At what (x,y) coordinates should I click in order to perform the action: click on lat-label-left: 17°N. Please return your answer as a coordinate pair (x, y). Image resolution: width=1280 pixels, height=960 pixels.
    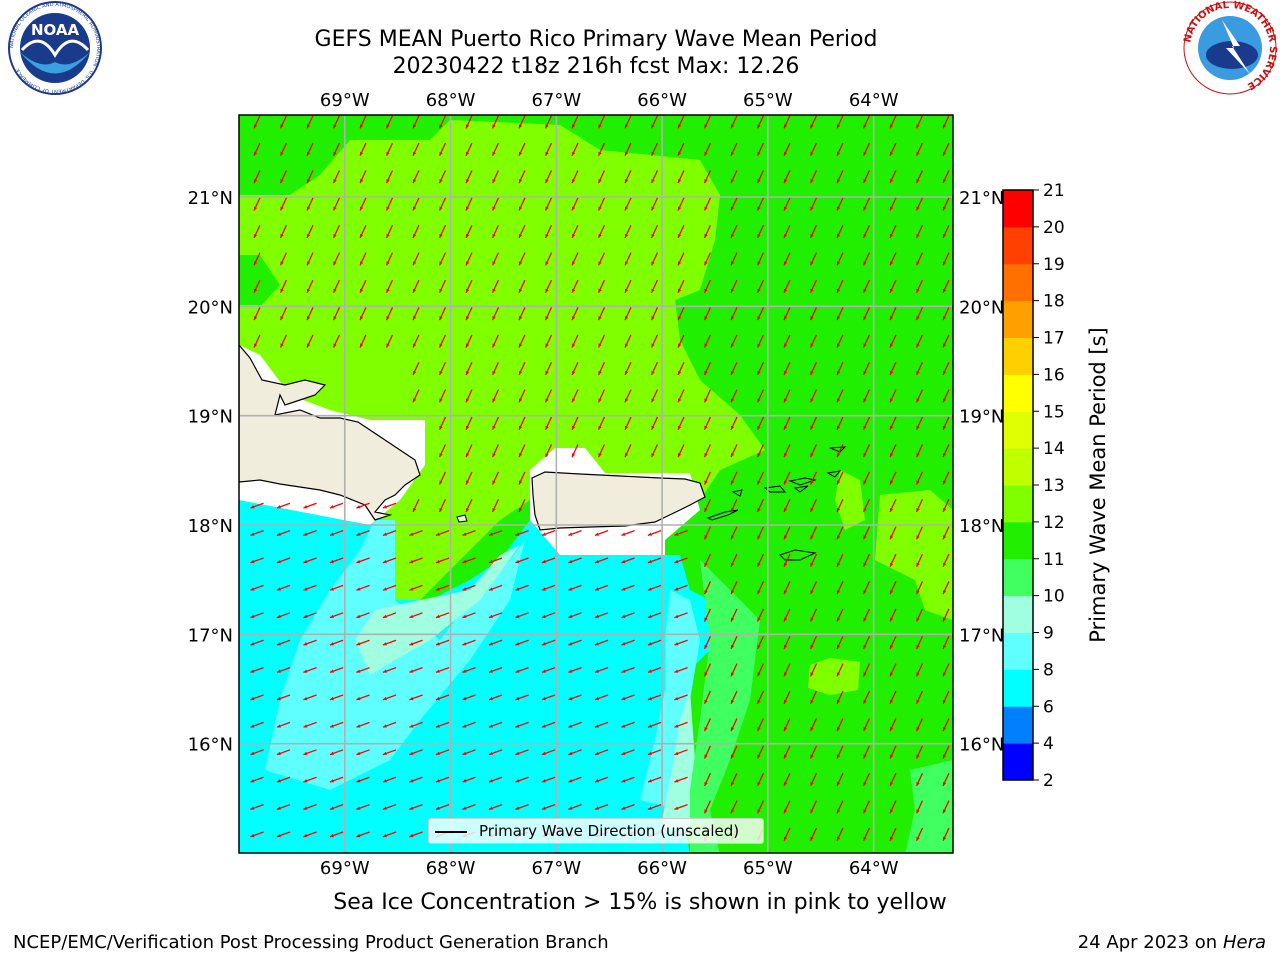
    Looking at the image, I should click on (210, 635).